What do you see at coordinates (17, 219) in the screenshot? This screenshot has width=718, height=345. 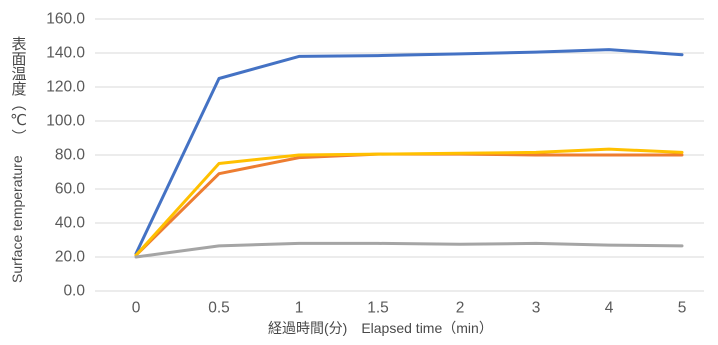 I see `y-axis-title: Surface temperature` at bounding box center [17, 219].